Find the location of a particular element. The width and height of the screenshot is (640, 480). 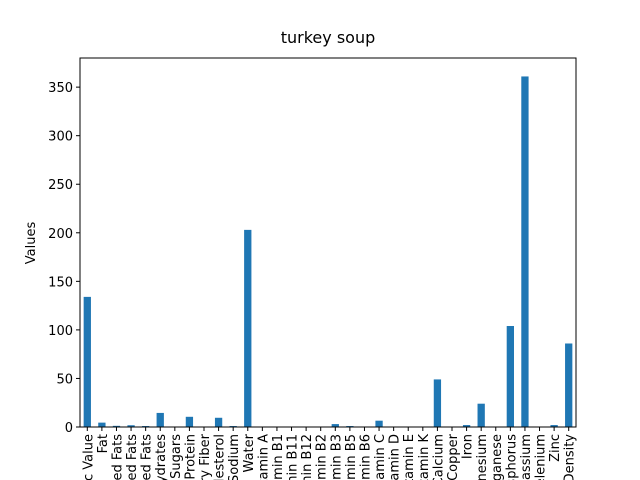

x-tick-label: Vitamin B5 is located at coordinates (351, 457).